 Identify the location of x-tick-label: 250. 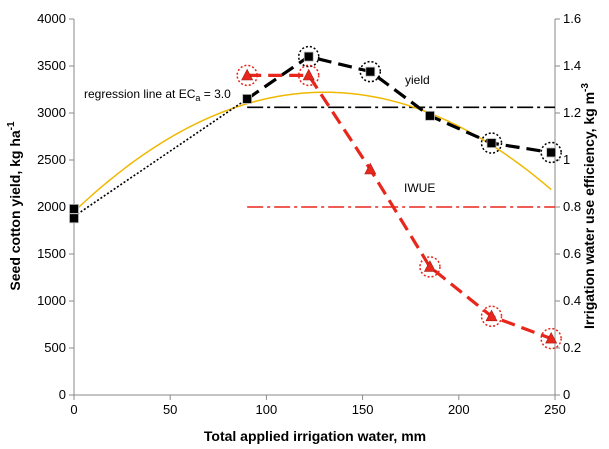
(555, 409).